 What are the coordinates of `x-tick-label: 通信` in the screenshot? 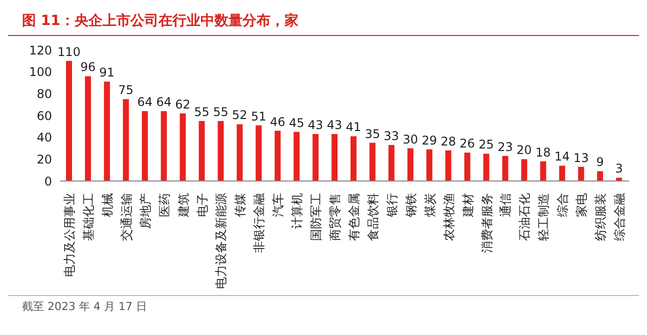 It's located at (505, 205).